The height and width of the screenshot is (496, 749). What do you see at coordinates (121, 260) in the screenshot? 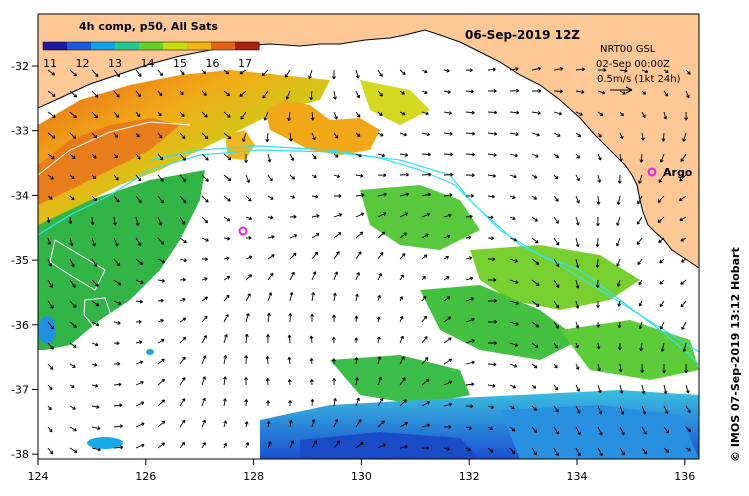
I see `sst-patch-west-green` at bounding box center [121, 260].